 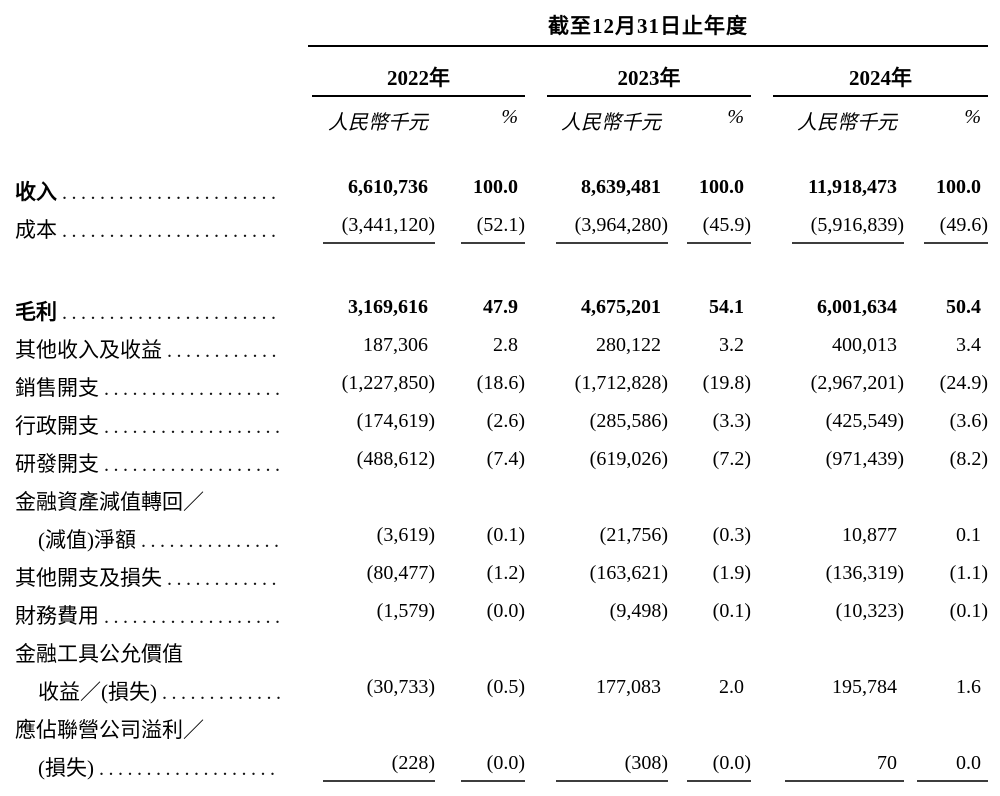 I want to click on cell-value: 187,306, so click(x=395, y=345).